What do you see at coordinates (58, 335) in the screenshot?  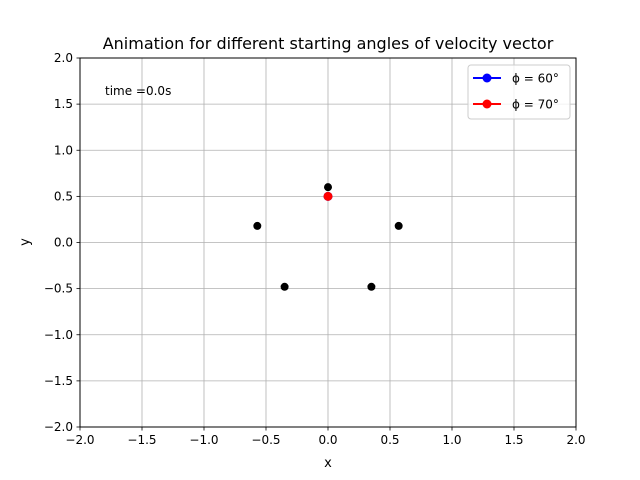 I see `y-tick-label: −1.0` at bounding box center [58, 335].